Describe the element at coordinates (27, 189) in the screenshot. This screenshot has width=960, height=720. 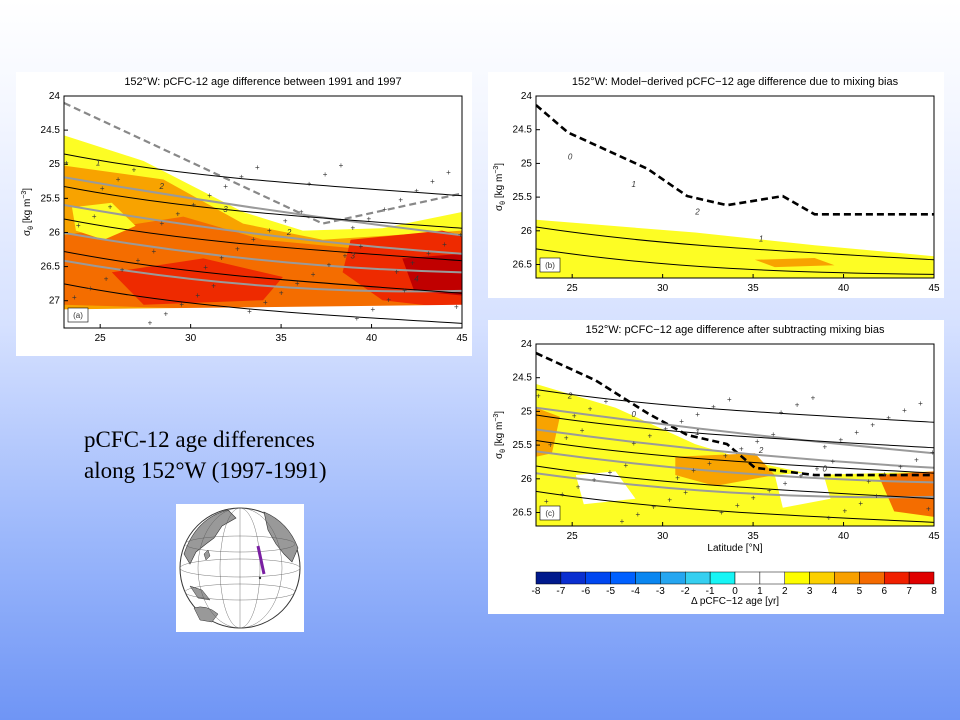
I see `y-label-close: ]` at that location.